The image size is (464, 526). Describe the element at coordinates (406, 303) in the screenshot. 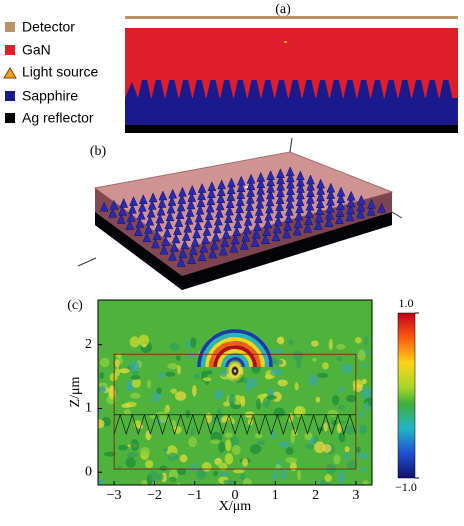

I see `colorbar-tick-label: 1.0` at that location.